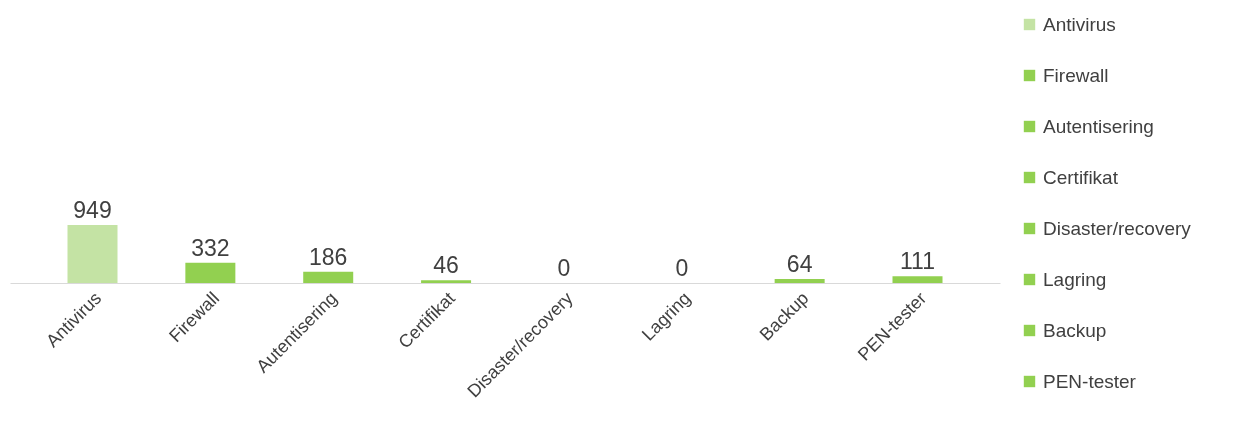 The height and width of the screenshot is (435, 1244). Describe the element at coordinates (1075, 279) in the screenshot. I see `legend-label: Lagring` at that location.